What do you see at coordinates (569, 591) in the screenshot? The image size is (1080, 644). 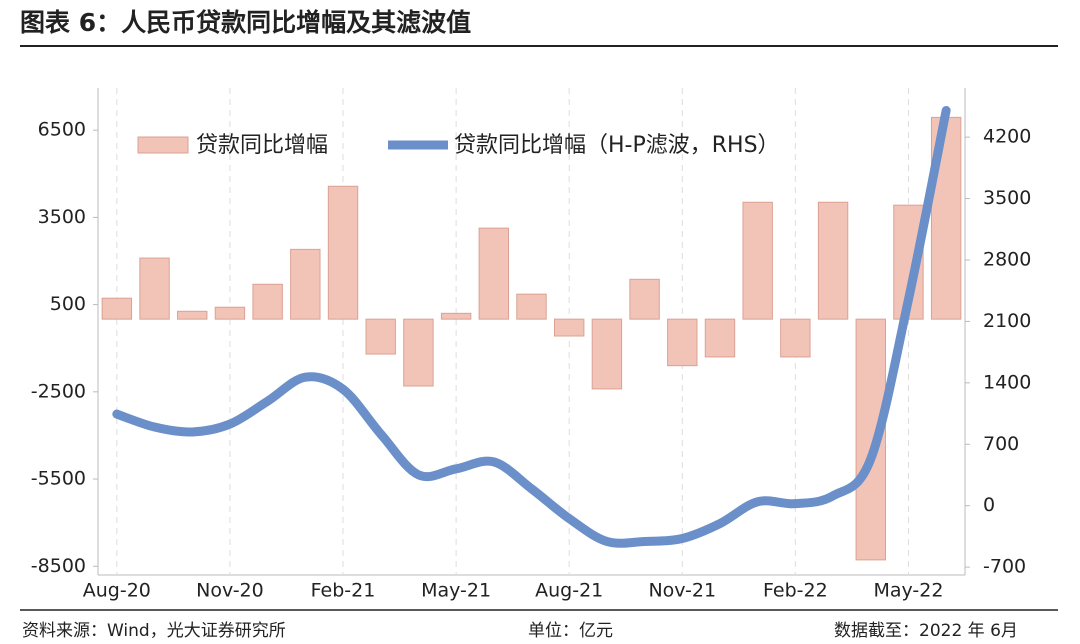 I see `x-tick-label: Aug-21` at bounding box center [569, 591].